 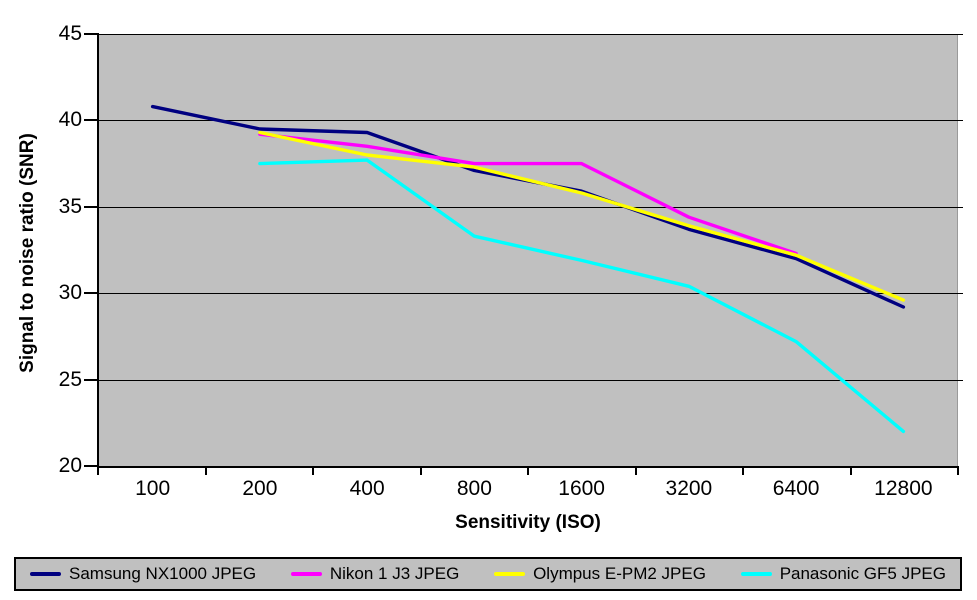 What do you see at coordinates (581, 488) in the screenshot?
I see `x-tick-label: 1600` at bounding box center [581, 488].